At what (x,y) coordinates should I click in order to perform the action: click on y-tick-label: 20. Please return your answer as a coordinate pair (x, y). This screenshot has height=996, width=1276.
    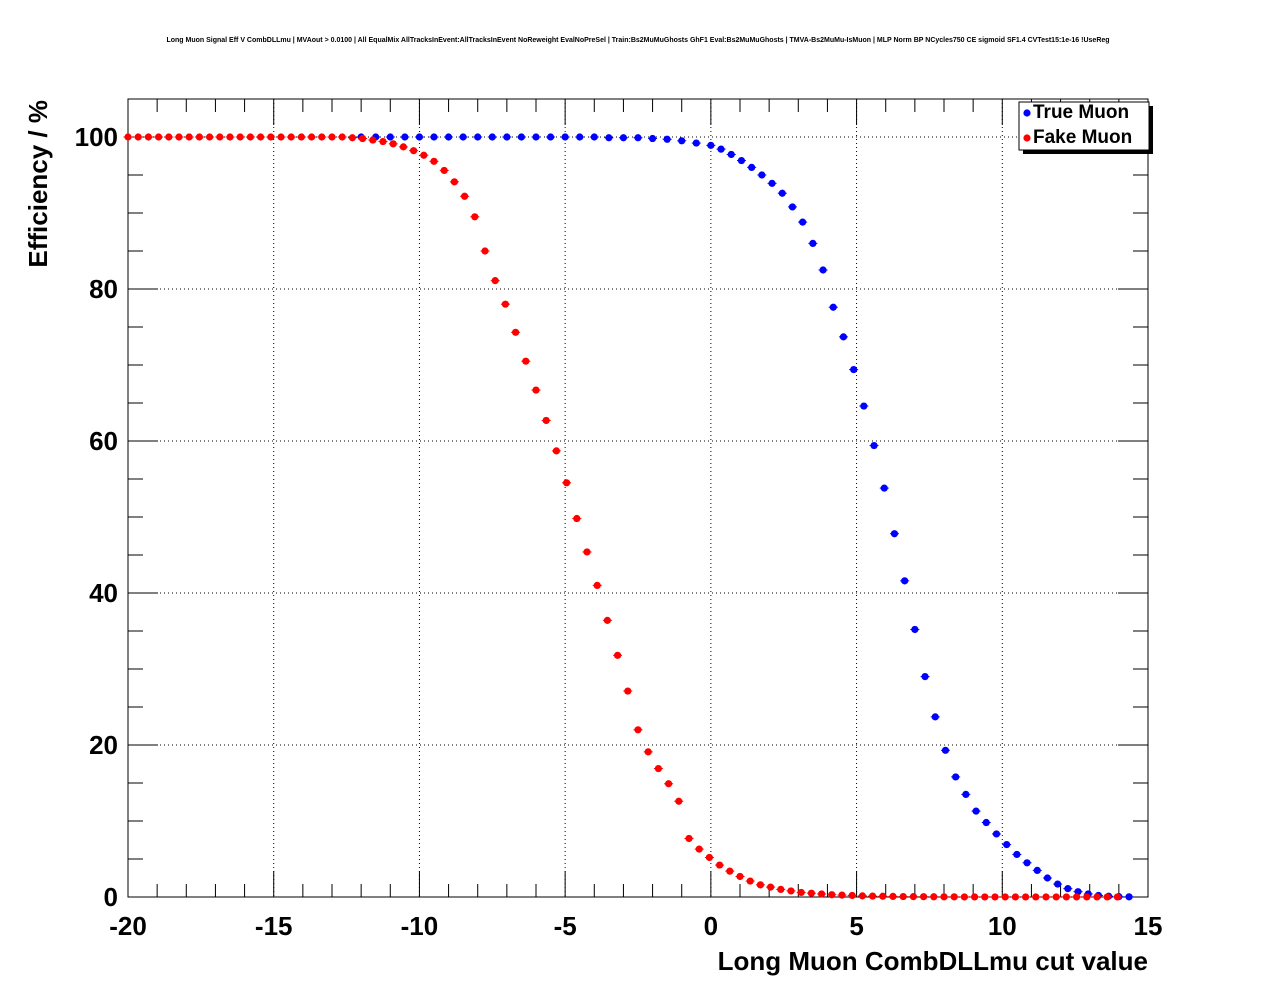
    Looking at the image, I should click on (103, 745).